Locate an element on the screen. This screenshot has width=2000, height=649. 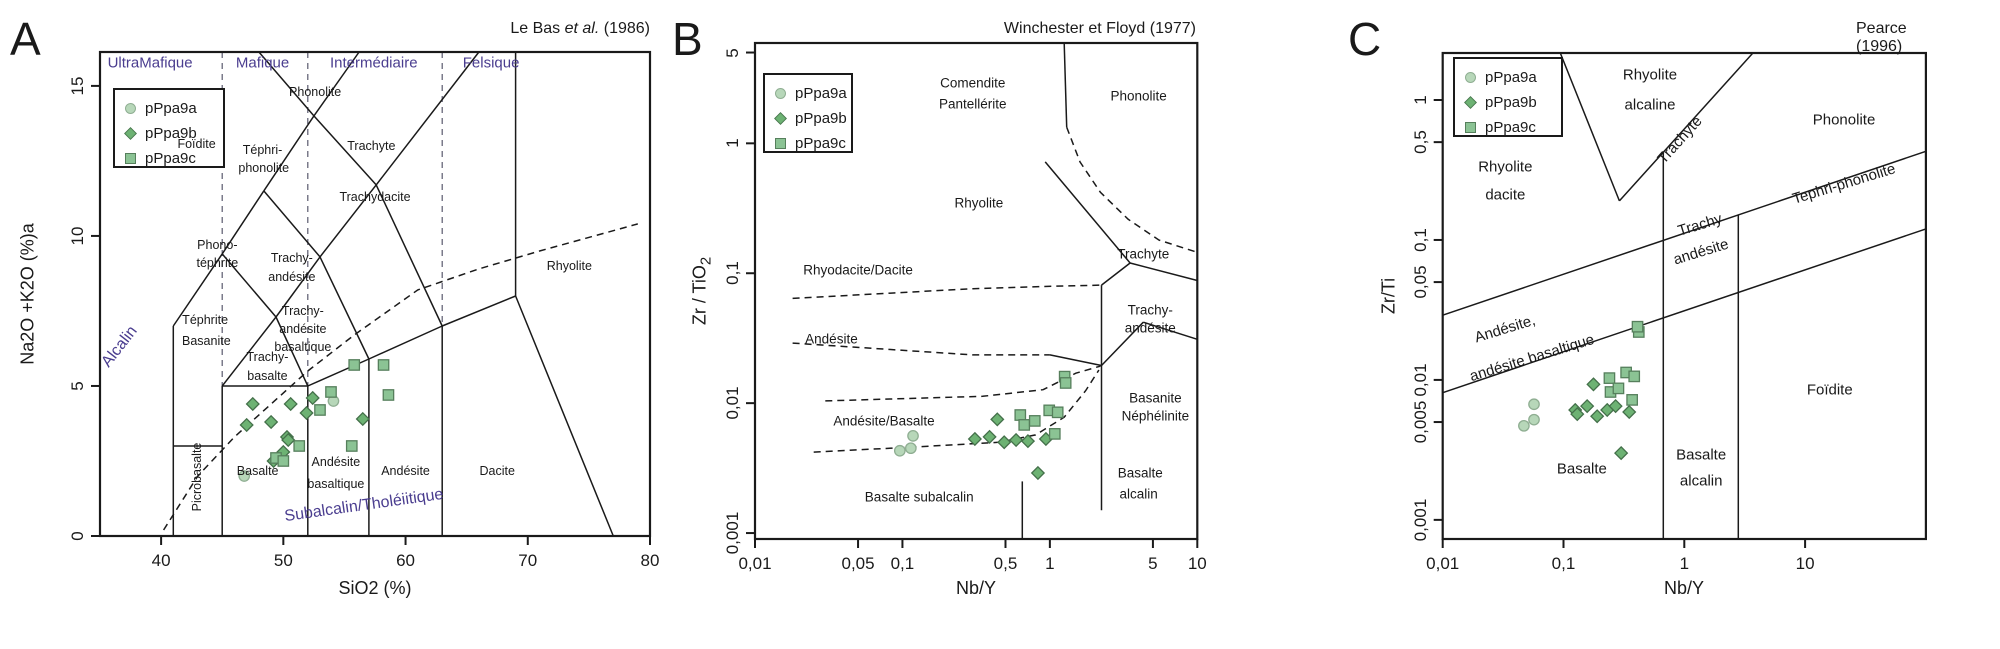
region-label: téphrite is located at coordinates (217, 262).